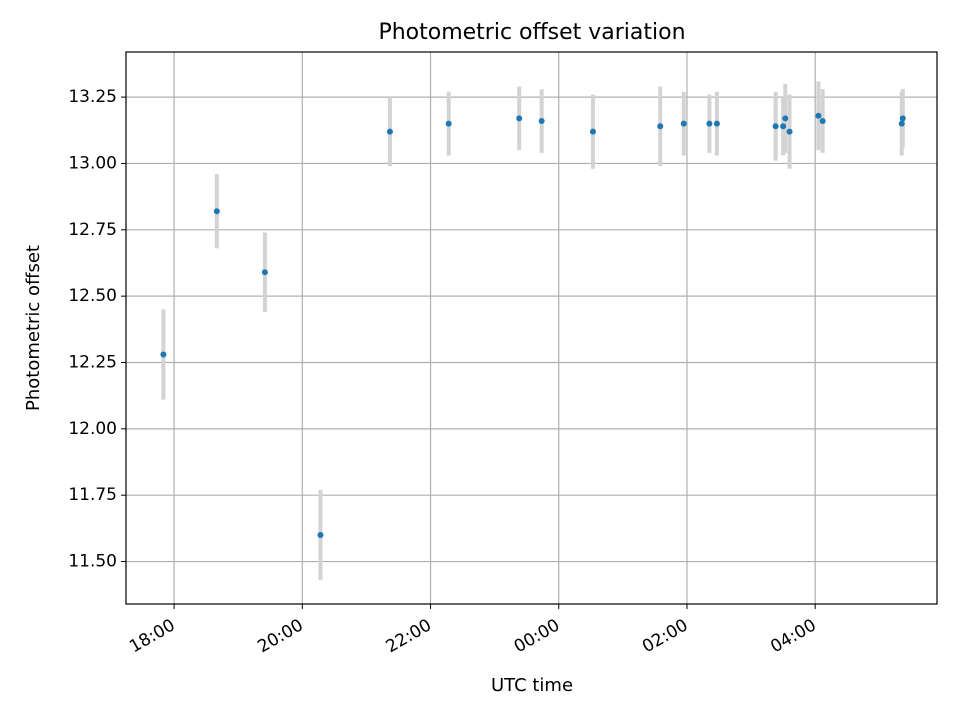  What do you see at coordinates (92, 163) in the screenshot?
I see `y-tick-label: 13.00` at bounding box center [92, 163].